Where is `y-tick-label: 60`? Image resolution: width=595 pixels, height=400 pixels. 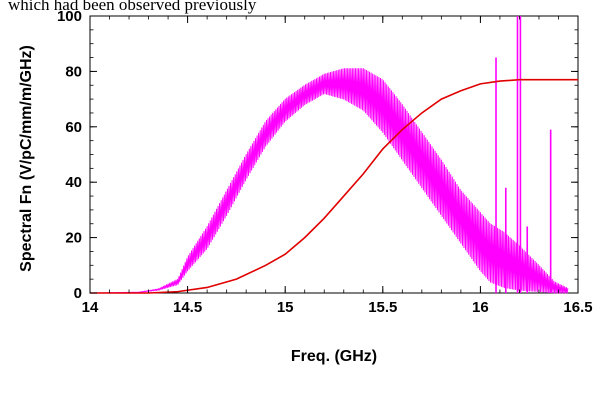 y-tick-label: 60 is located at coordinates (73, 127).